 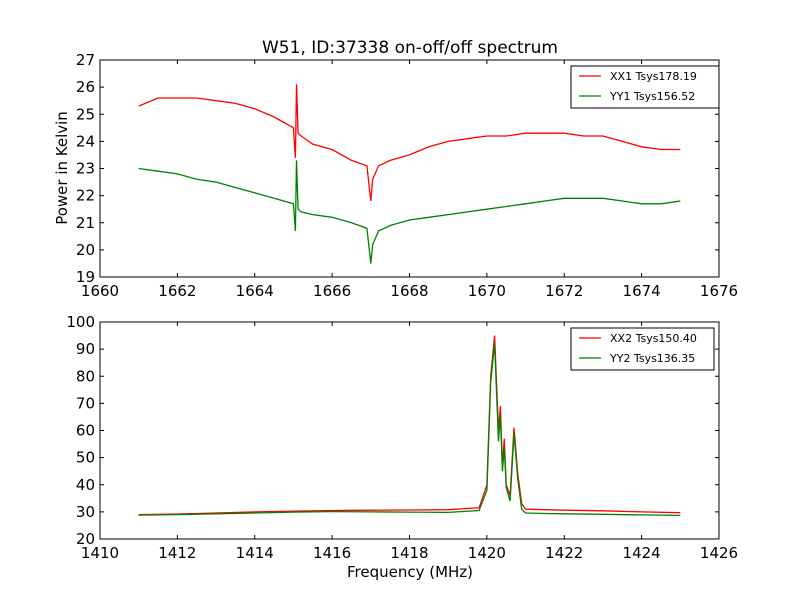 I want to click on top-legend: XX1 Tsys178.19 YY1 Tsys156.52, so click(x=645, y=87).